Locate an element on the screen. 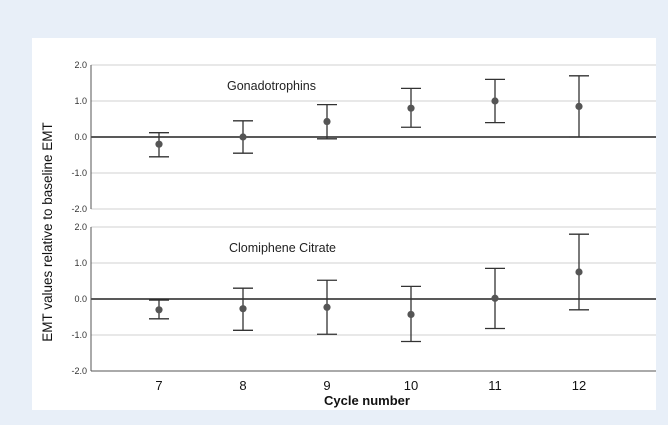 This screenshot has width=668, height=425. x-tick-label: 8 is located at coordinates (242, 385).